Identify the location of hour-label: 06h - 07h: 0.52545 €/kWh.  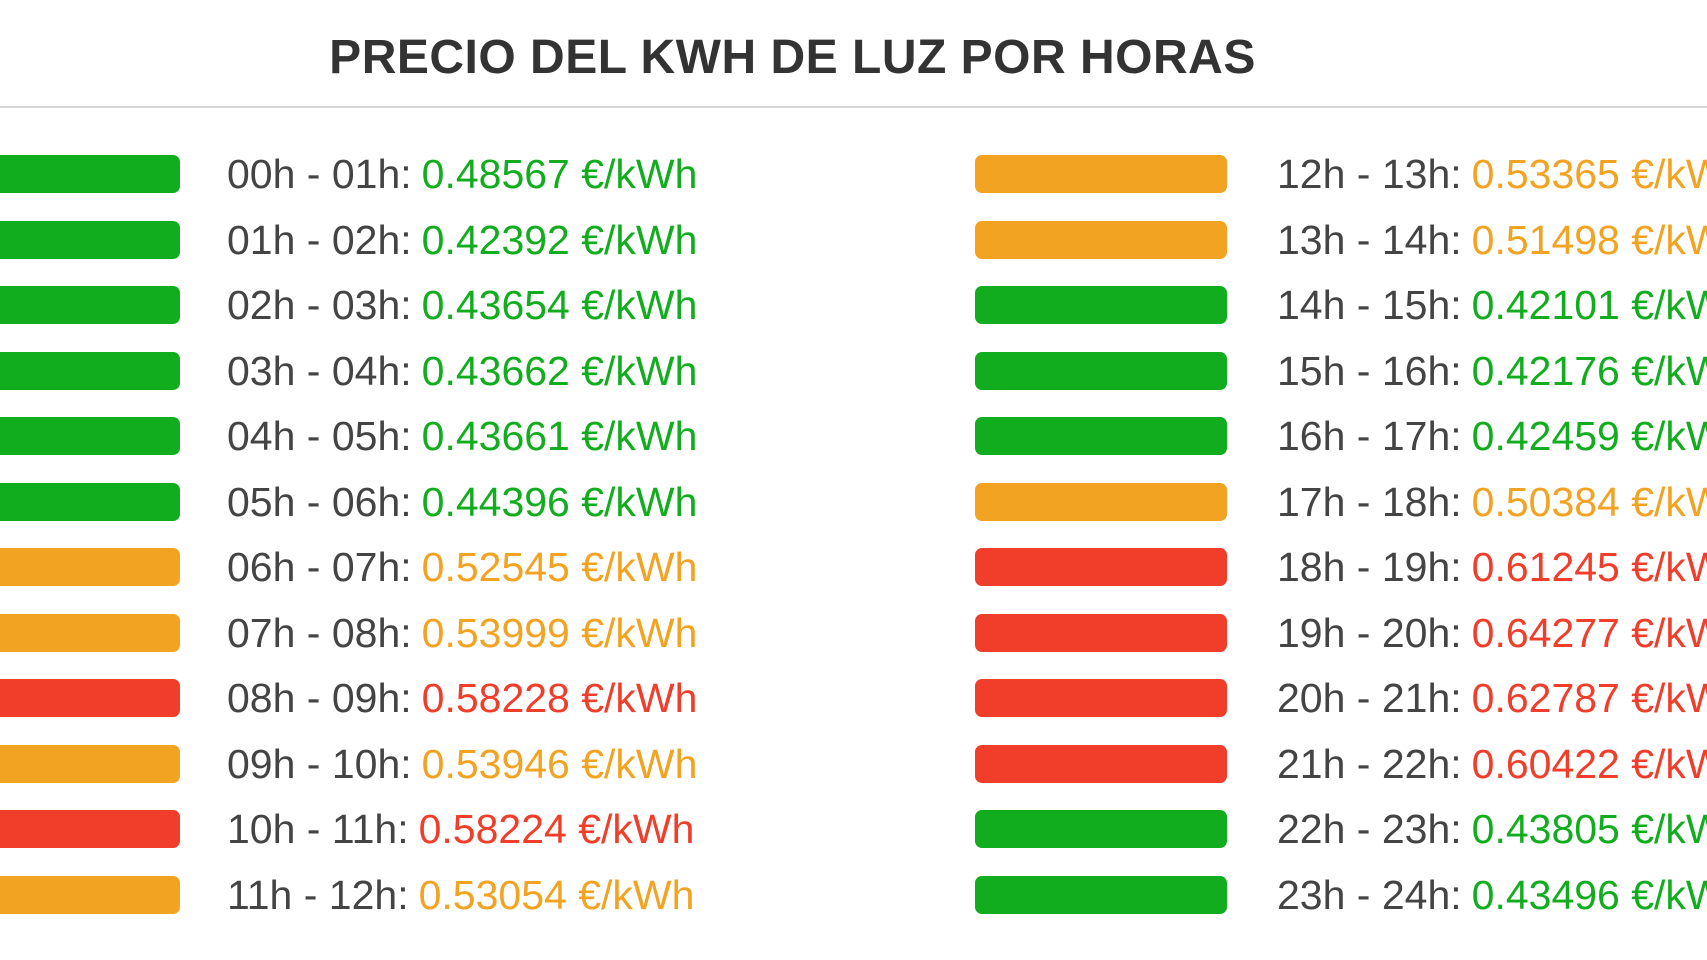
(462, 567).